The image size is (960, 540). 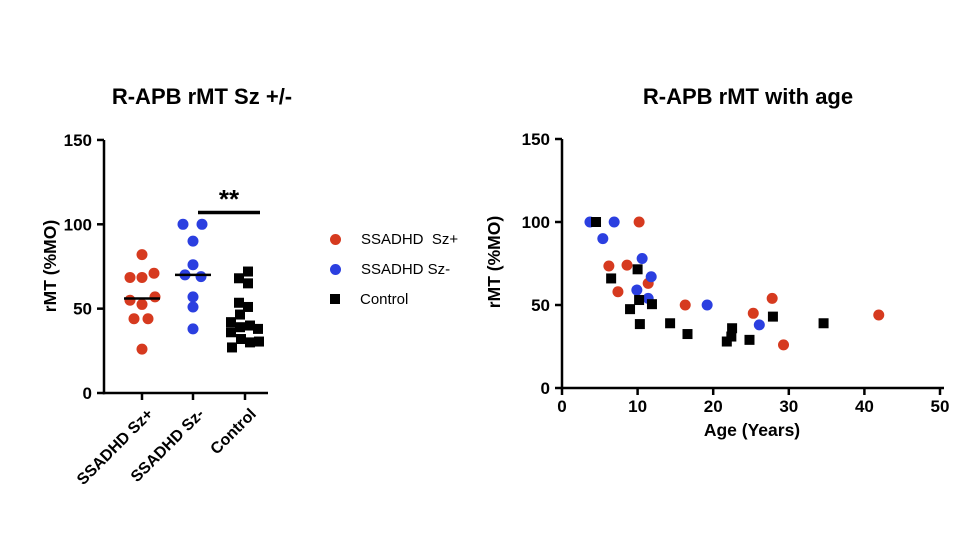 I want to click on left-y-tick-label: 0, so click(x=87, y=393).